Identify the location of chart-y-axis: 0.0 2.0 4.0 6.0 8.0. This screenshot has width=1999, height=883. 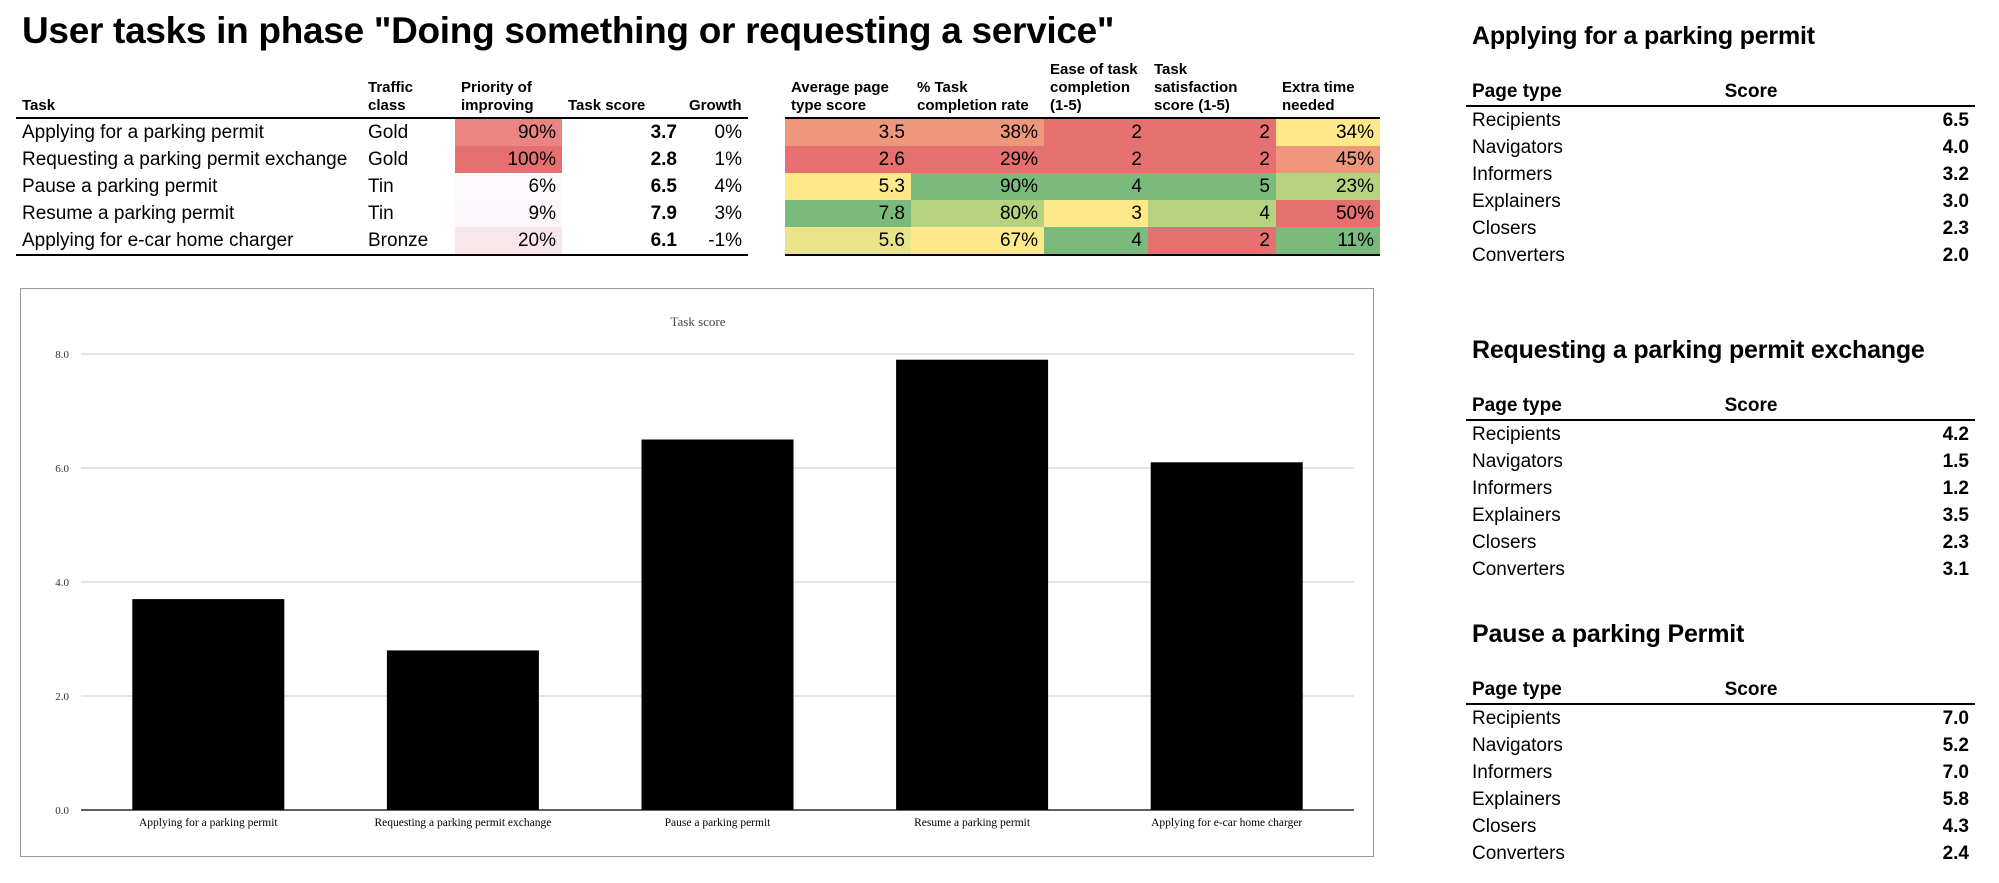
(62, 583).